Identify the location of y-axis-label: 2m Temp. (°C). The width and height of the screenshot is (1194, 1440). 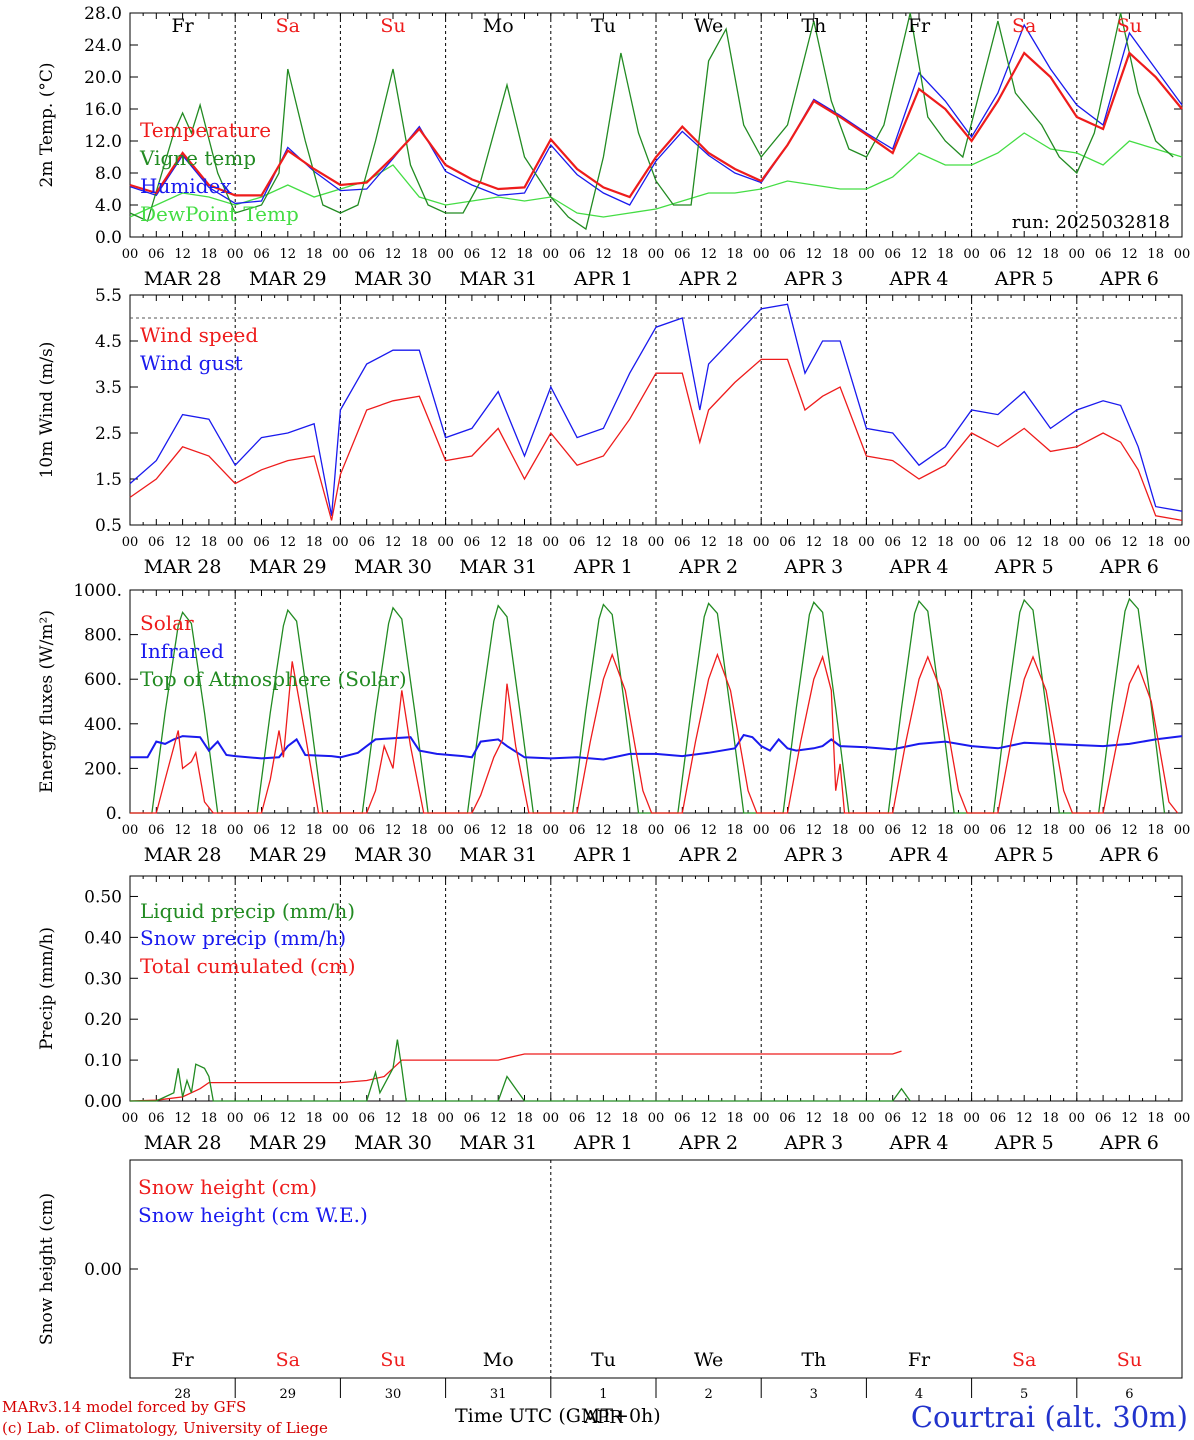
(47, 124).